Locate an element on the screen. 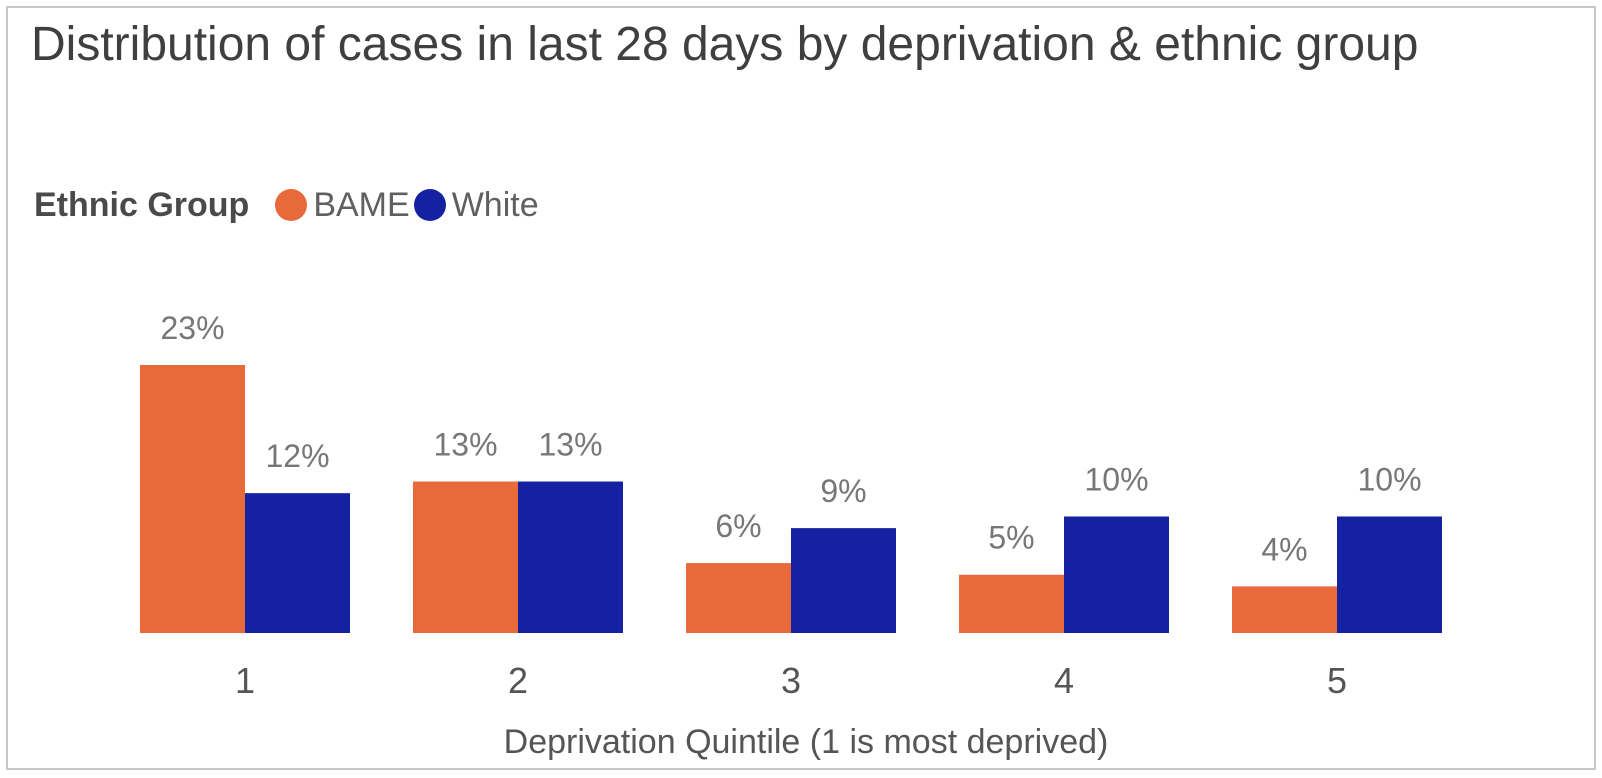  data-label-bame-1: 23% is located at coordinates (192, 328).